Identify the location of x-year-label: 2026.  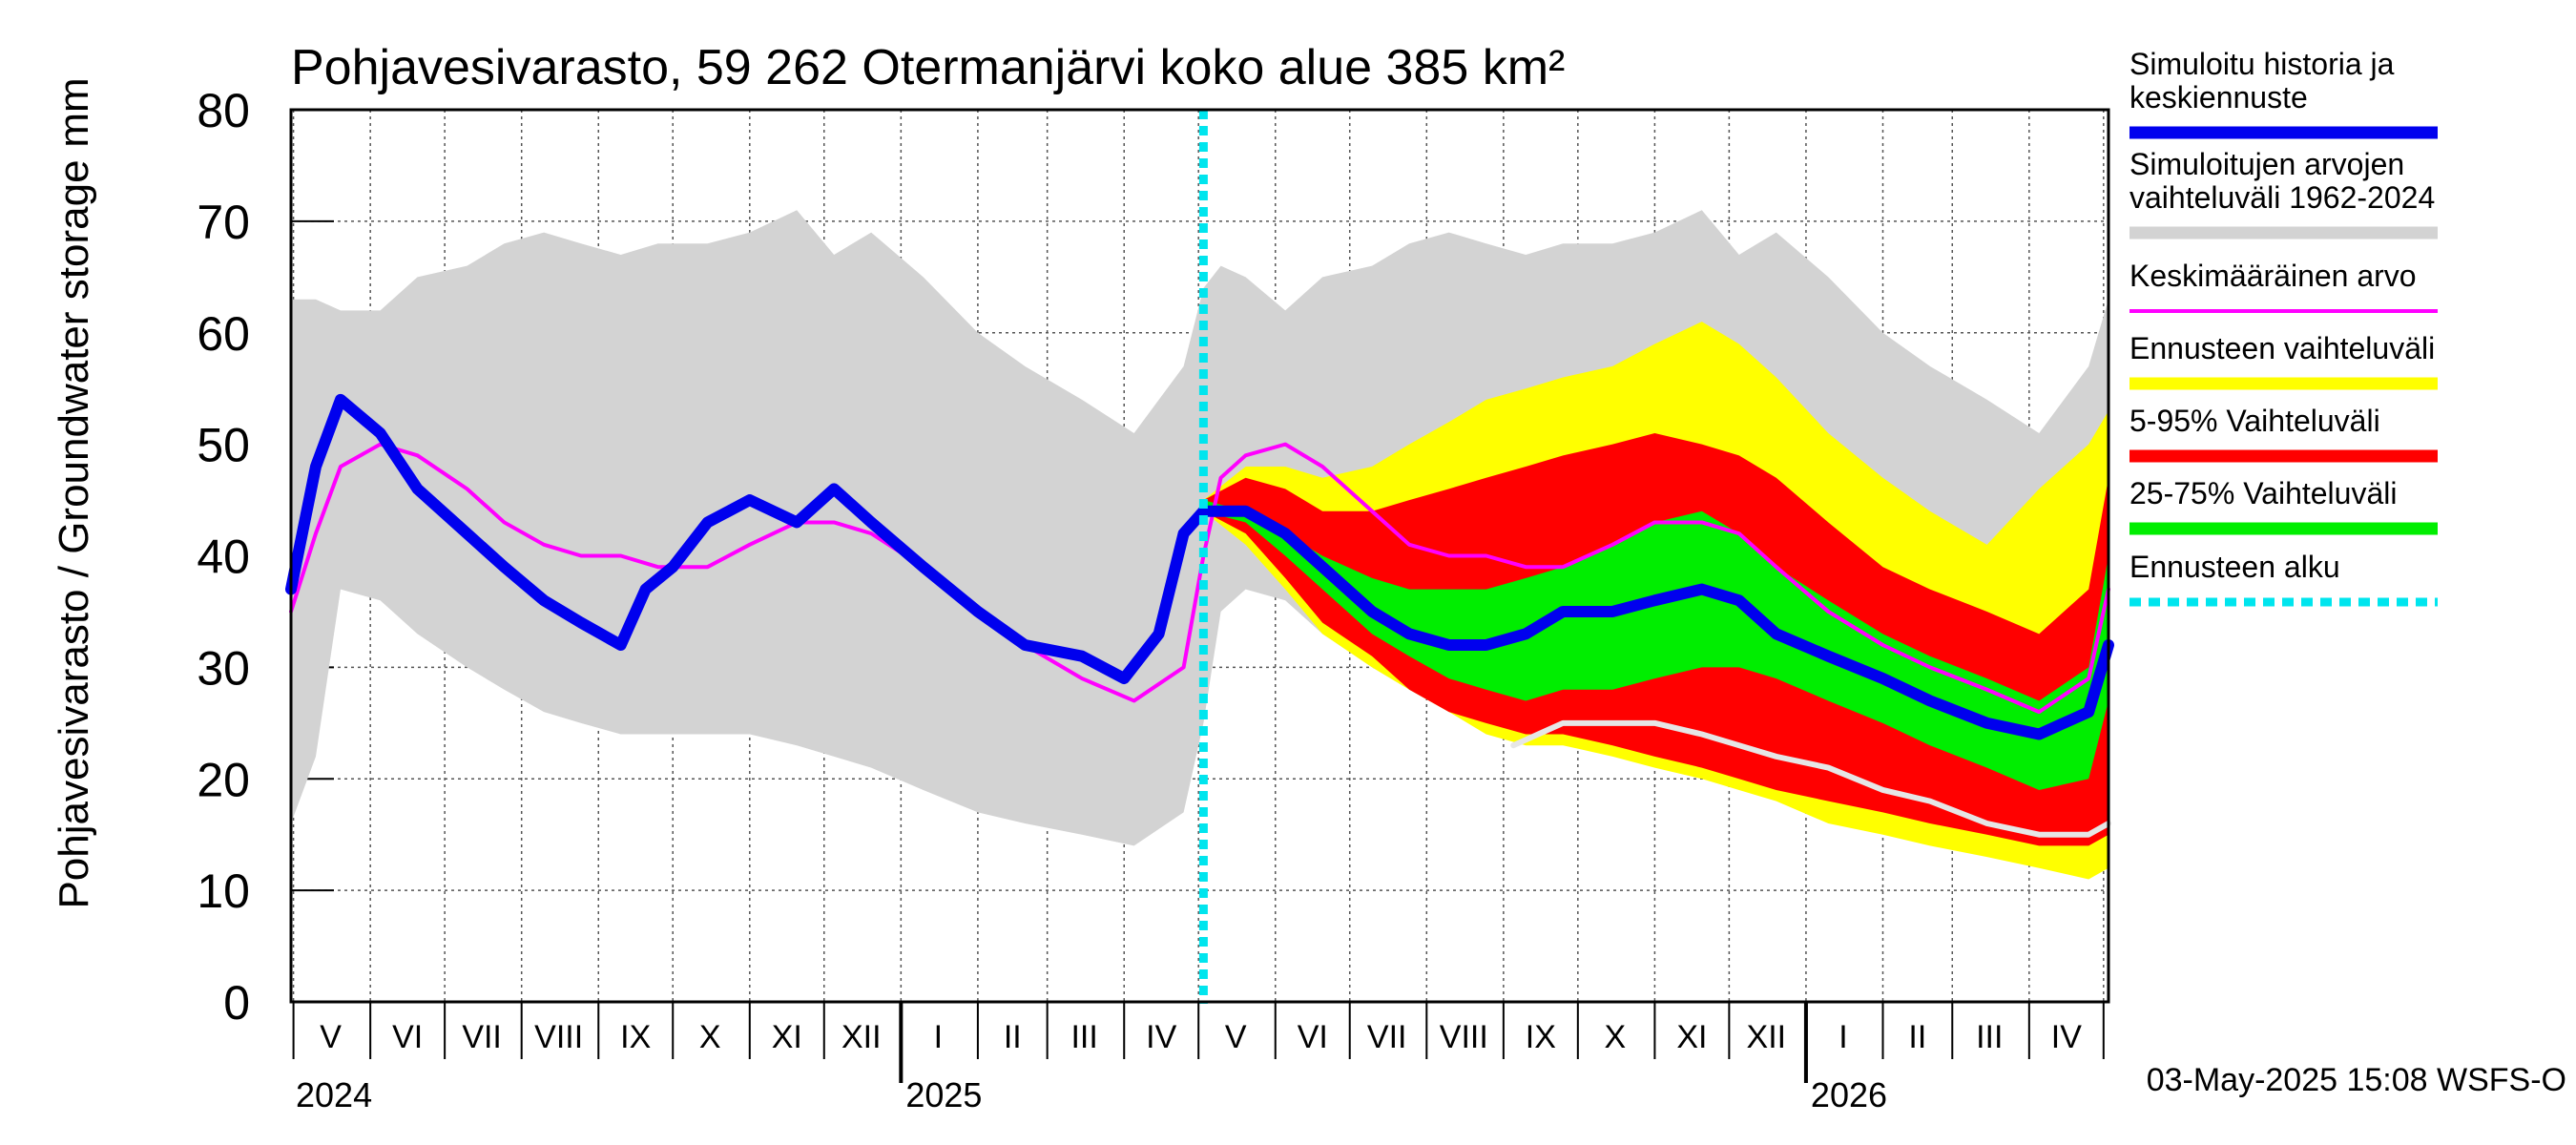
(1849, 1094).